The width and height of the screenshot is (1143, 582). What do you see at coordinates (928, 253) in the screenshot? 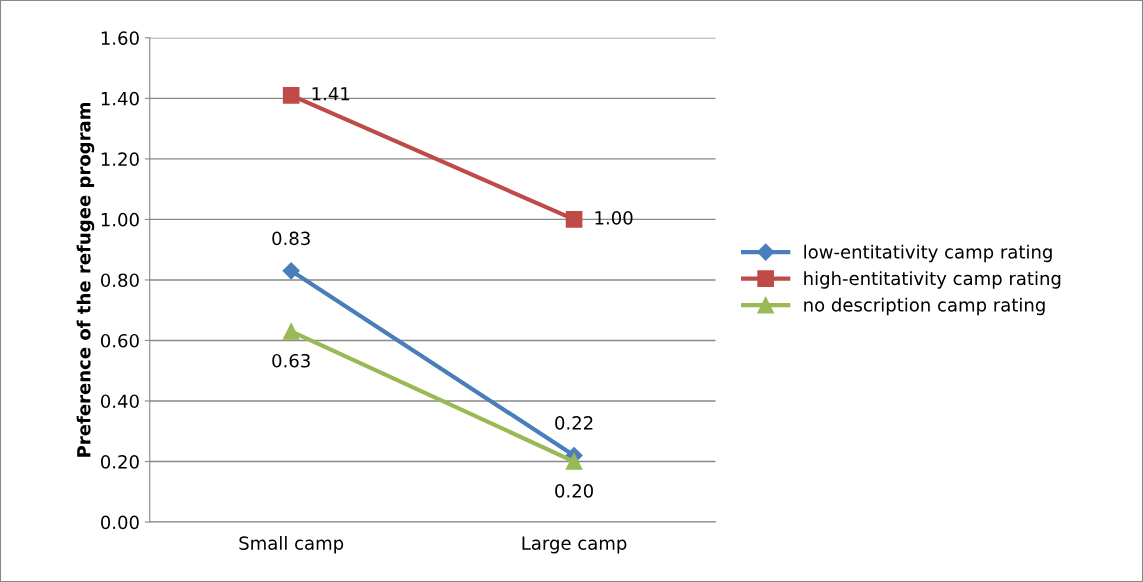
I see `legend-label: low-entitativity camp rating` at bounding box center [928, 253].